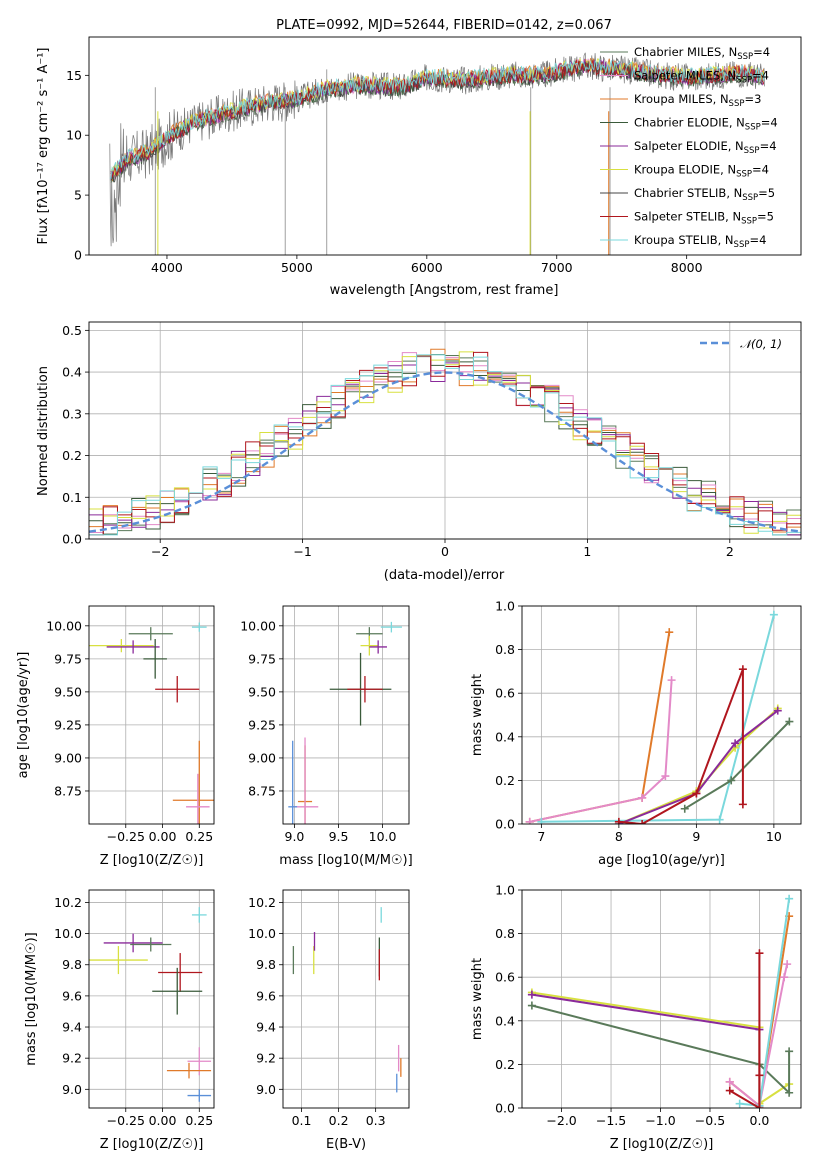 This screenshot has width=819, height=1170. Describe the element at coordinates (774, 836) in the screenshot. I see `x-tick-label: 10` at that location.